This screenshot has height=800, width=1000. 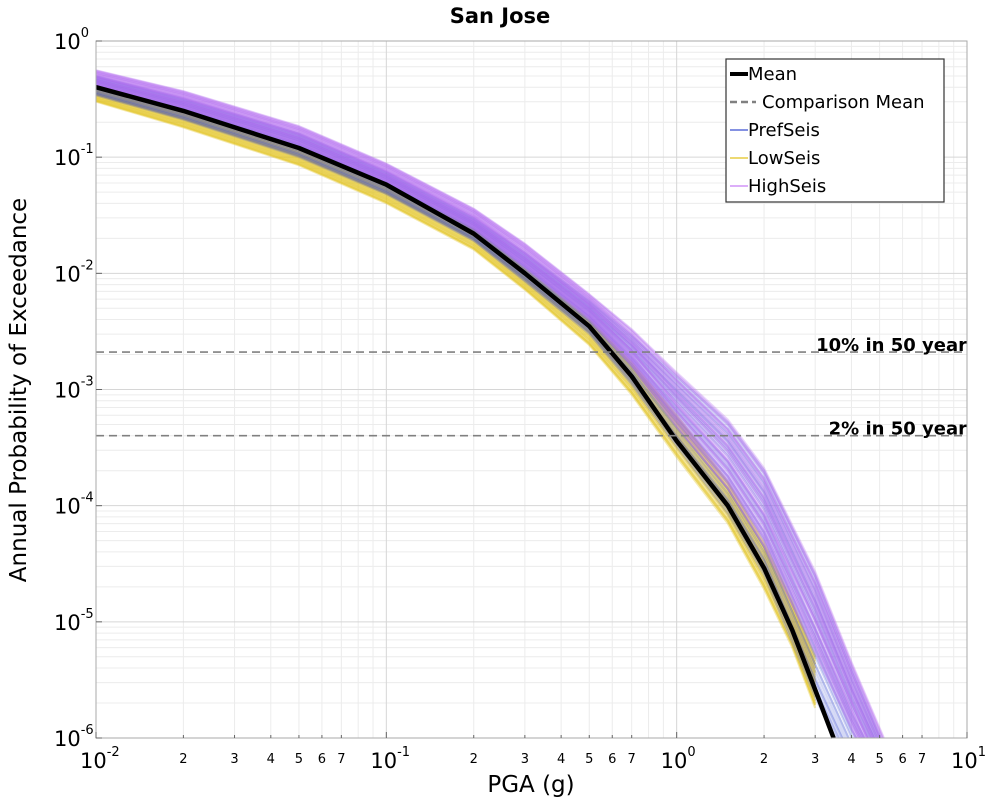 What do you see at coordinates (530, 785) in the screenshot?
I see `x-axis-label: PGA (g)` at bounding box center [530, 785].